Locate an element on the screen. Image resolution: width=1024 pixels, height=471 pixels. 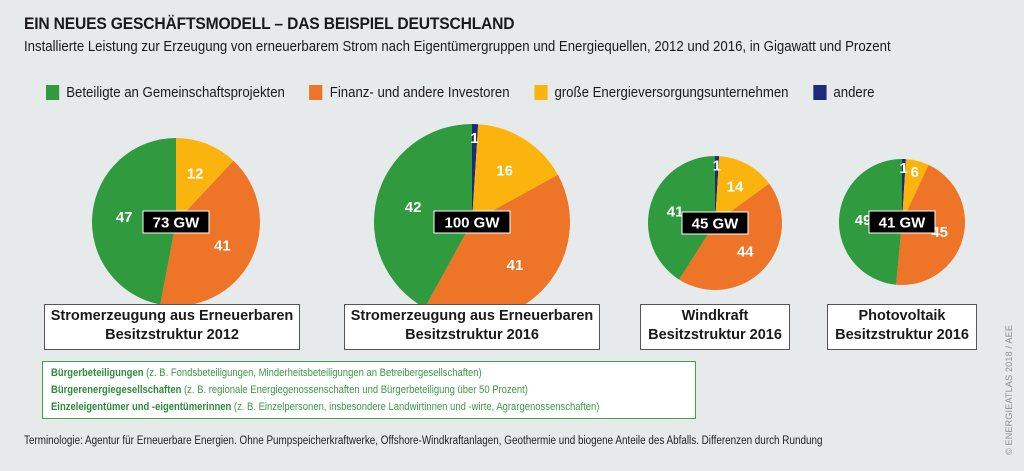
total-label: 45 GW is located at coordinates (716, 224).